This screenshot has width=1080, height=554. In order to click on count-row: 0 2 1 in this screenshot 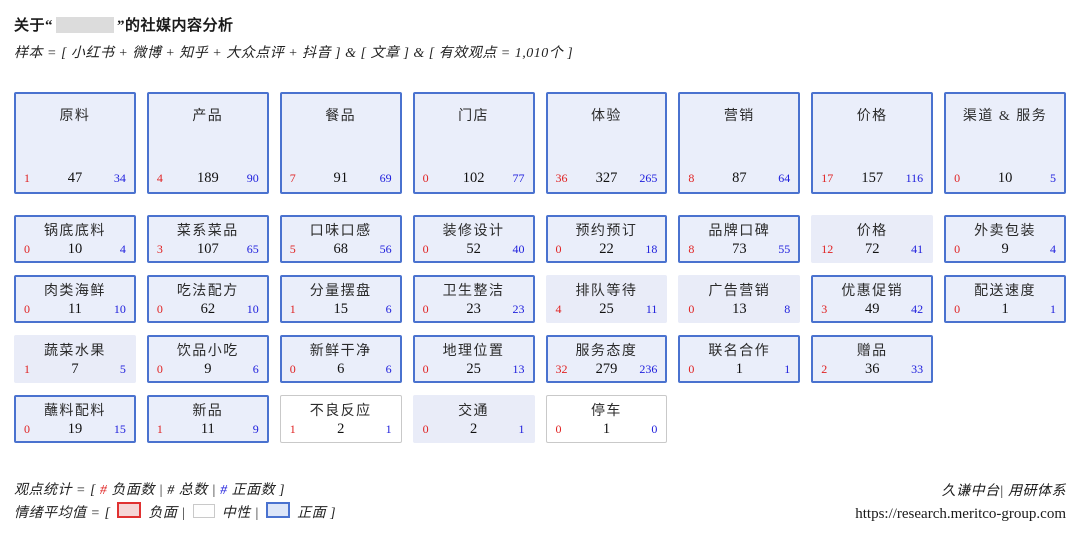, I will do `click(474, 430)`.